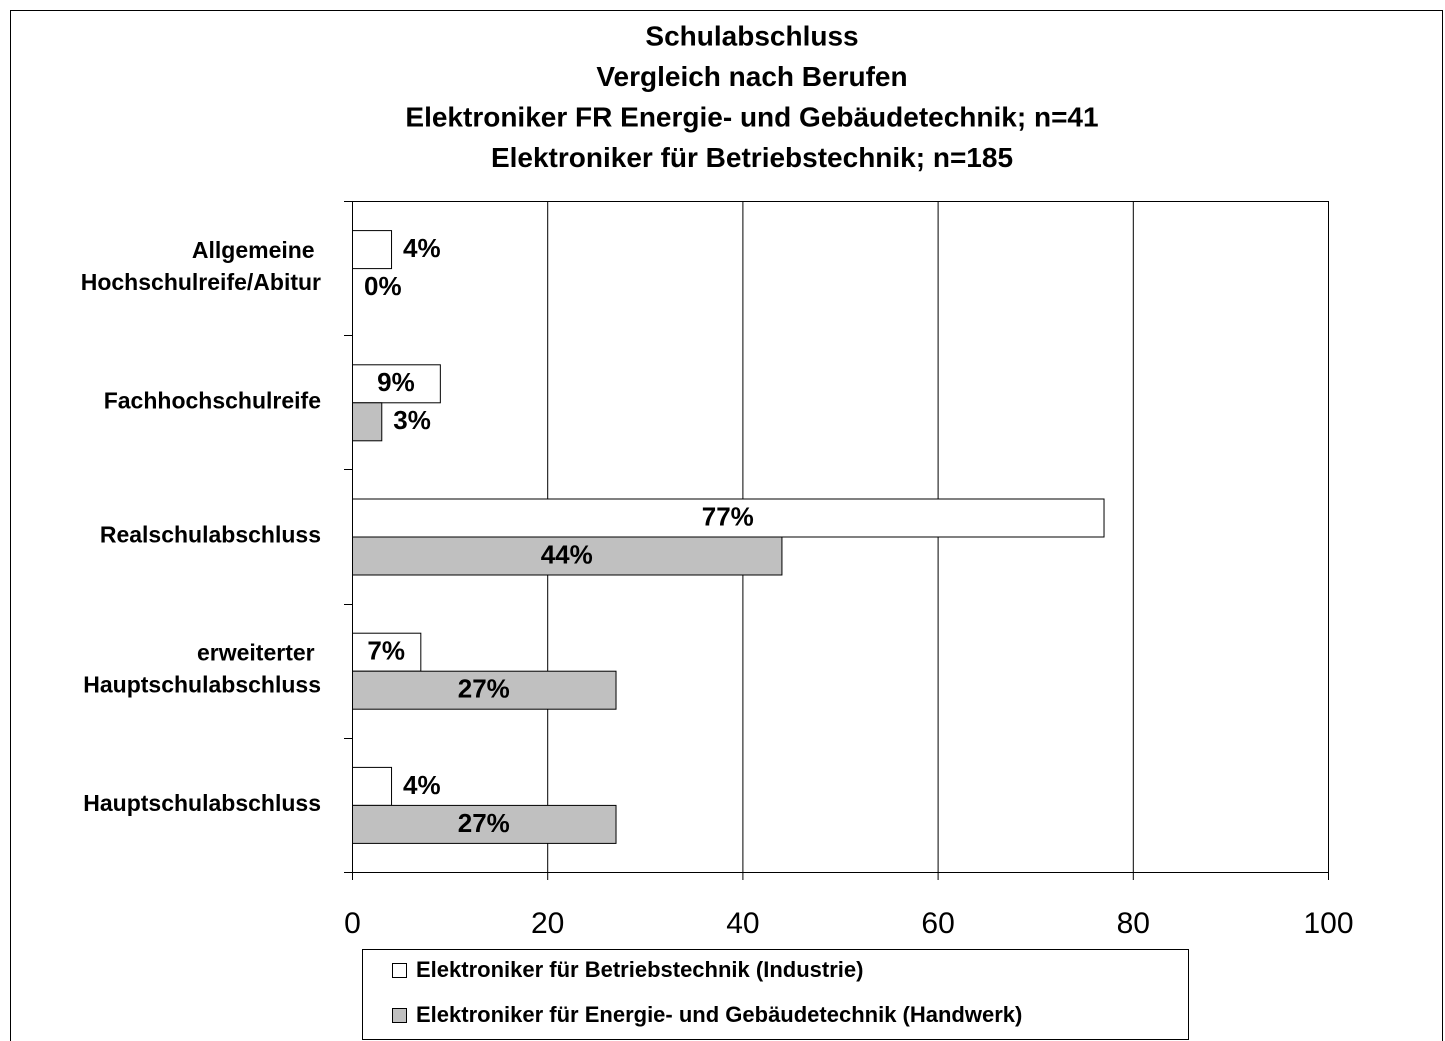 The image size is (1445, 1041). What do you see at coordinates (202, 803) in the screenshot?
I see `y-tick-label: Hauptschulabschluss` at bounding box center [202, 803].